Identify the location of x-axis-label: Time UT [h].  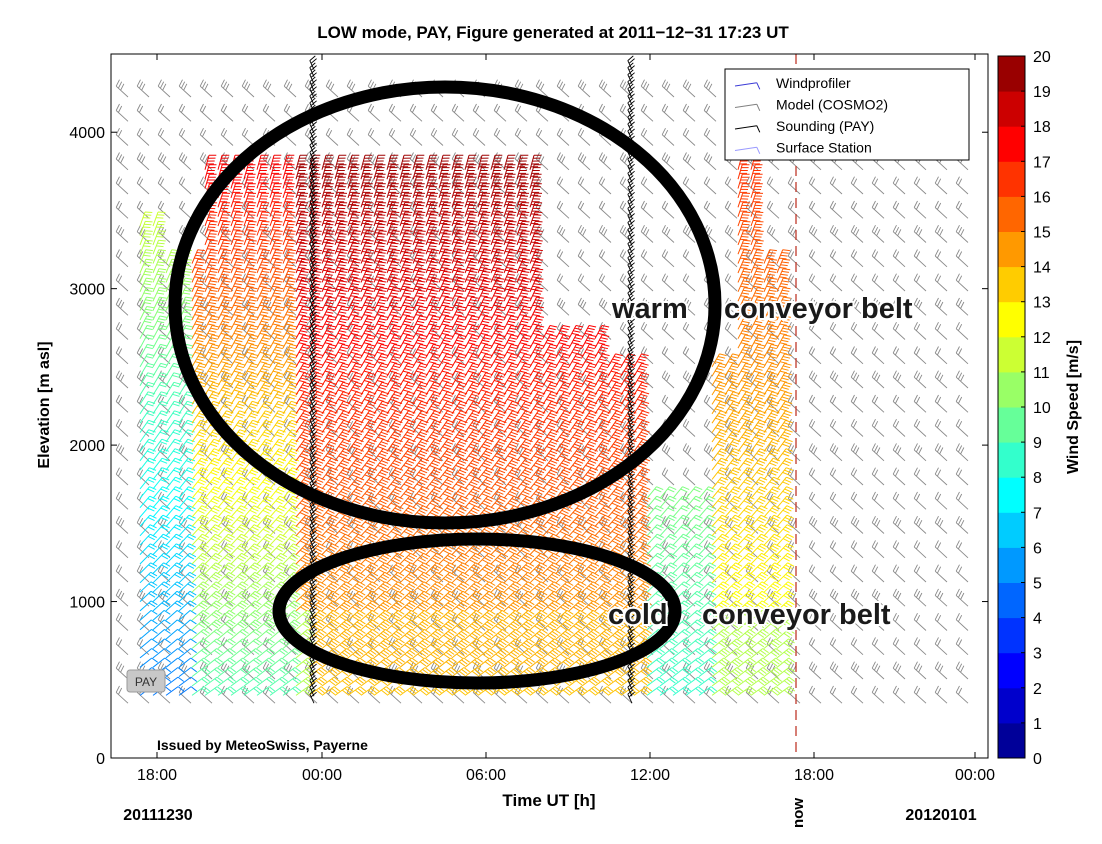
(548, 800).